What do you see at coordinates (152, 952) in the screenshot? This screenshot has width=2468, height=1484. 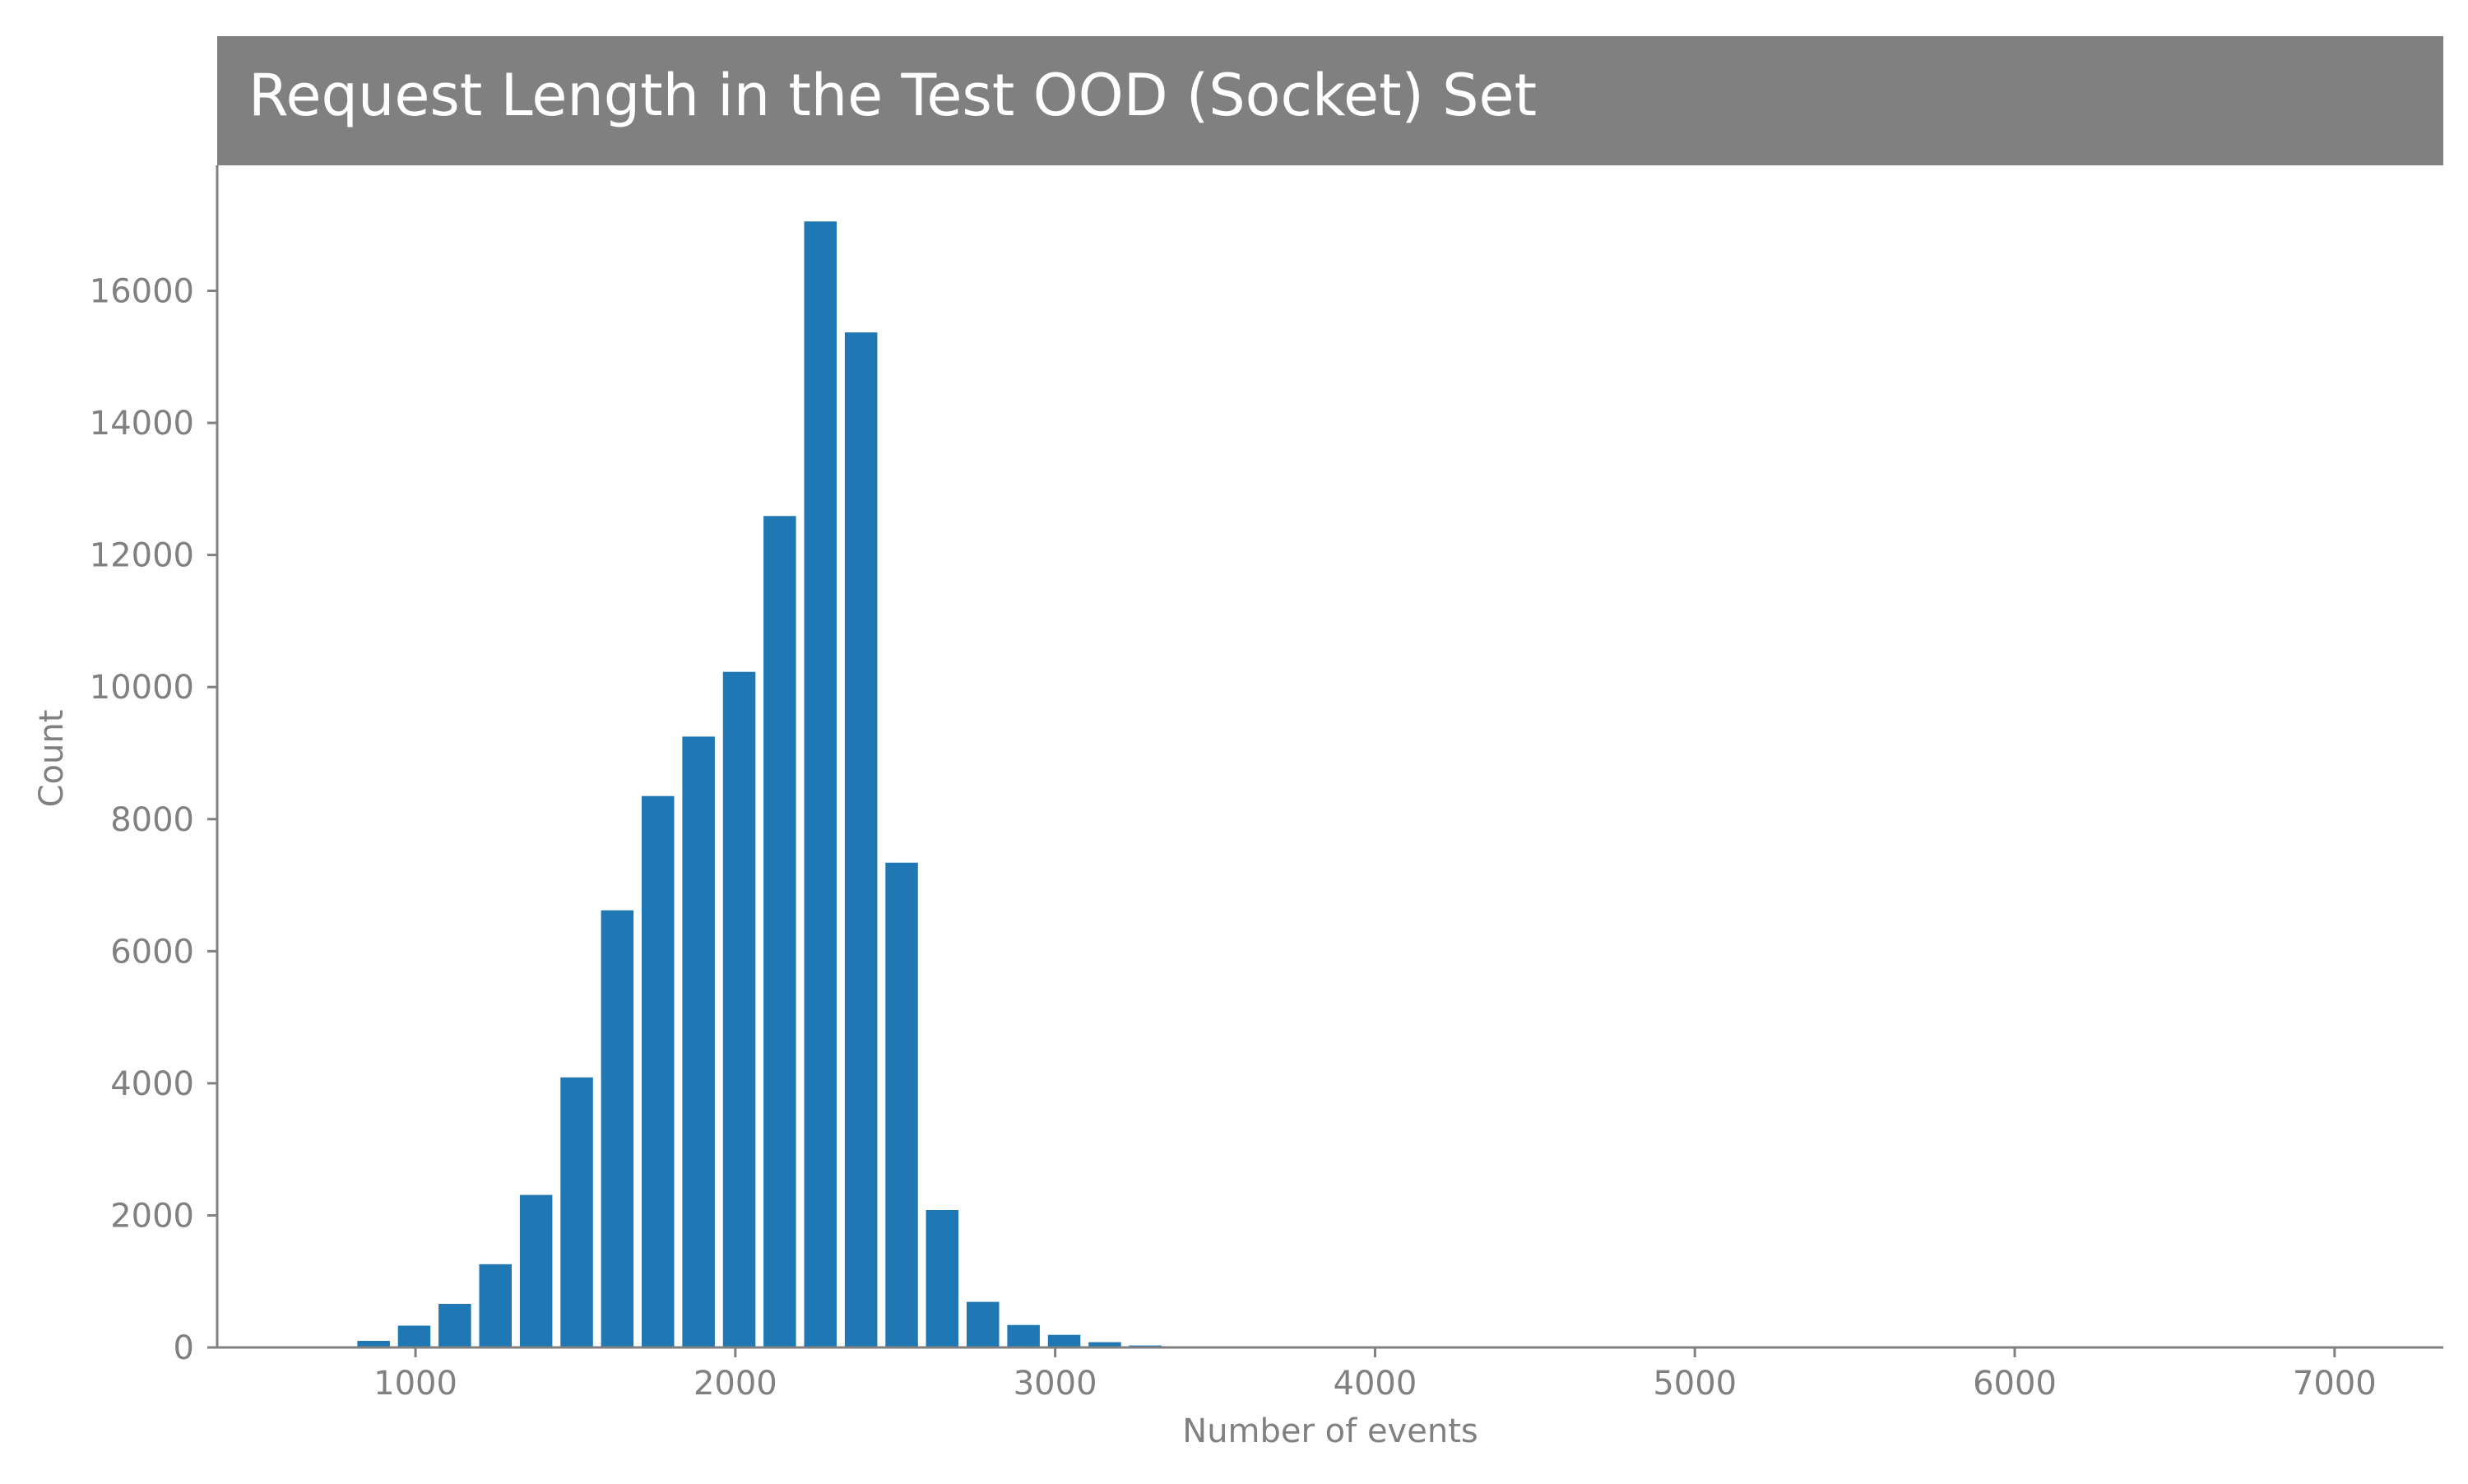 I see `y-tick-label: 6000` at bounding box center [152, 952].